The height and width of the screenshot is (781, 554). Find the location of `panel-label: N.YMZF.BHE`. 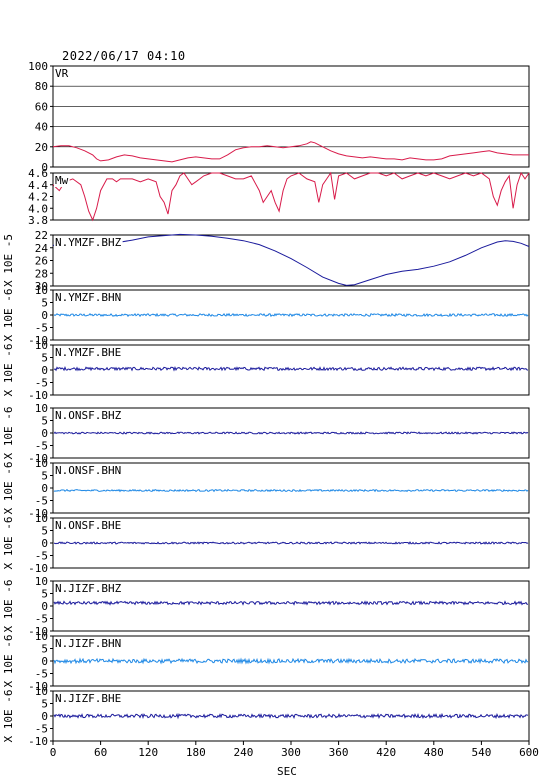

panel-label: N.YMZF.BHE is located at coordinates (88, 352).